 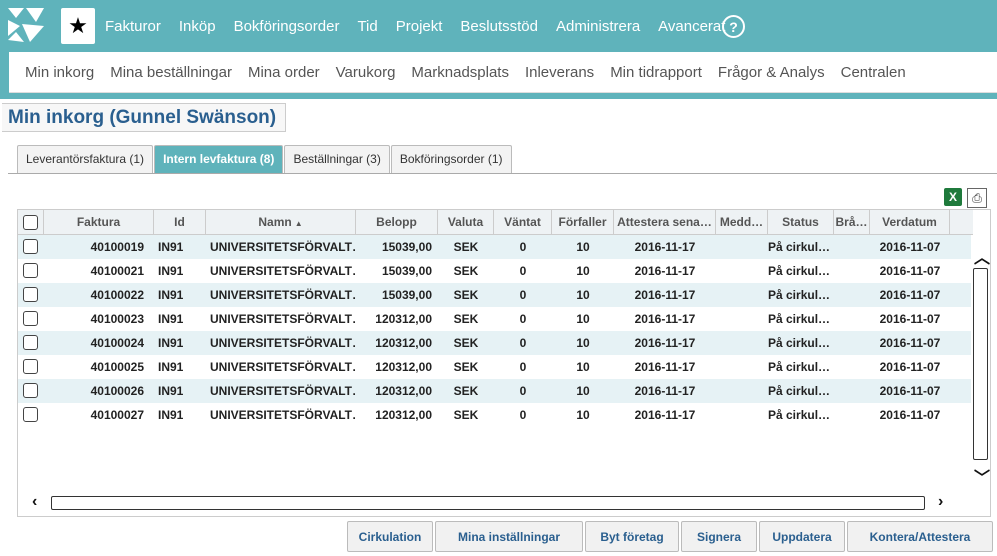 I want to click on column-header: Status, so click(x=801, y=222).